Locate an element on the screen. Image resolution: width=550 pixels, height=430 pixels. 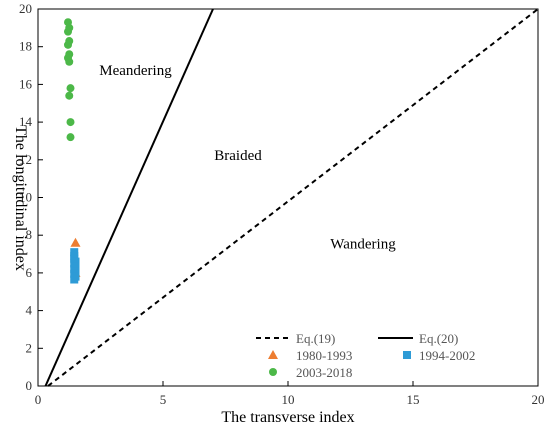
region-label-meandering: Meandering is located at coordinates (135, 71).